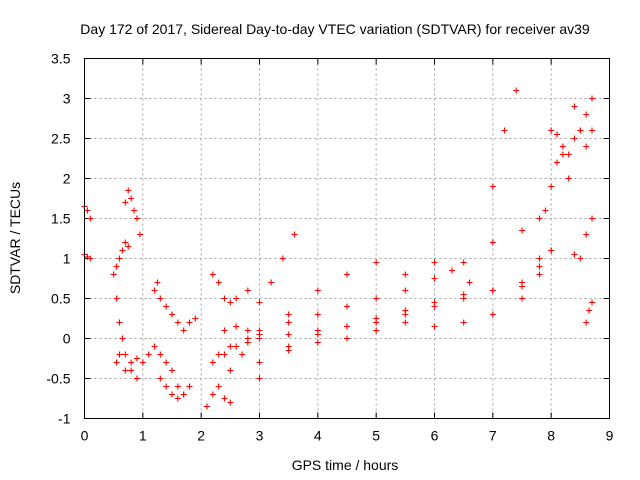 The width and height of the screenshot is (640, 480). What do you see at coordinates (435, 436) in the screenshot?
I see `x-tick-label: 6` at bounding box center [435, 436].